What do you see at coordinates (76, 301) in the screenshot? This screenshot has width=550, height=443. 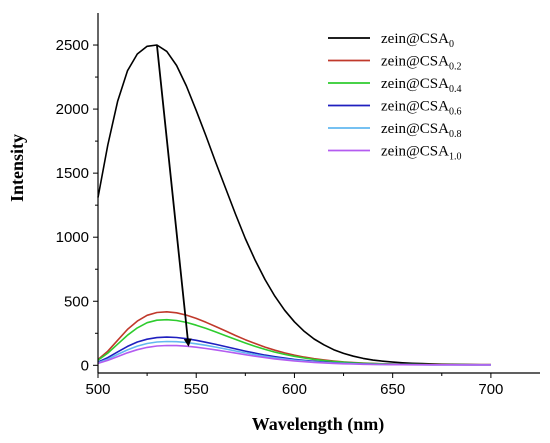 I see `y-tick-label: 500` at bounding box center [76, 301].